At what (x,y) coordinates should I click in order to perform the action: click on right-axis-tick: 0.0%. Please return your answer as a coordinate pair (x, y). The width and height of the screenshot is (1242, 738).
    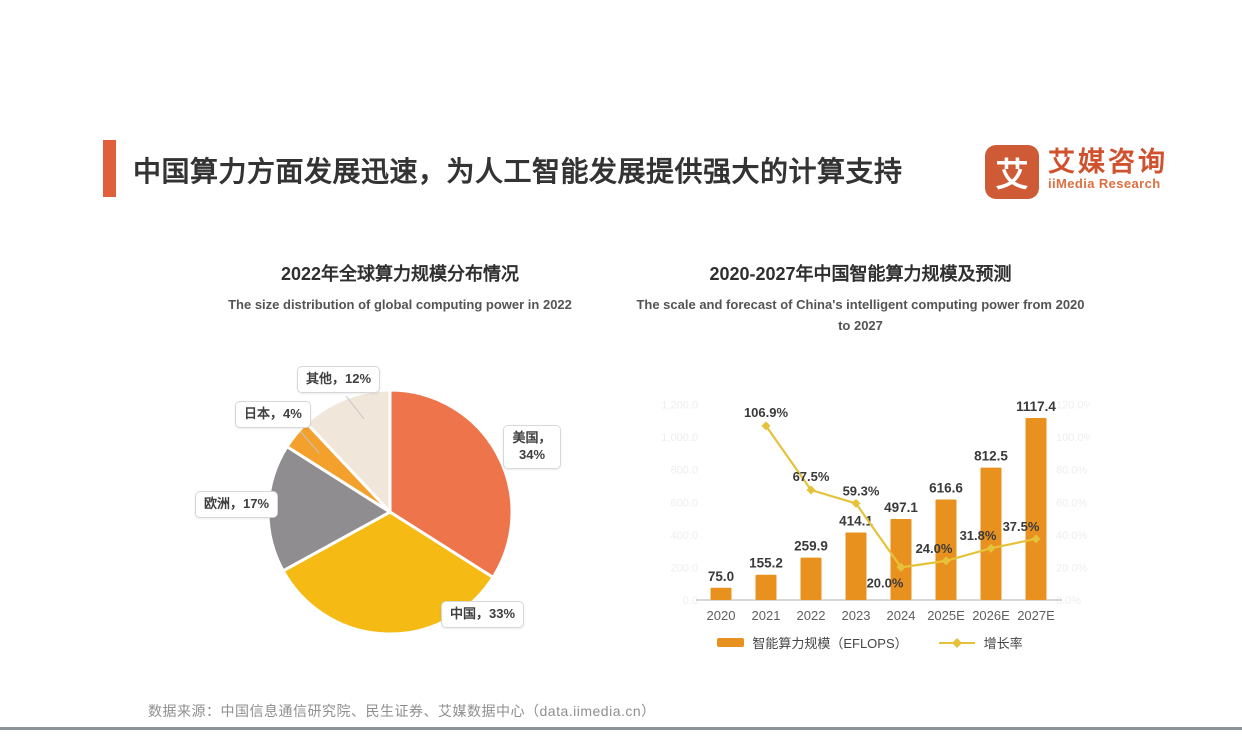
    Looking at the image, I should click on (1068, 601).